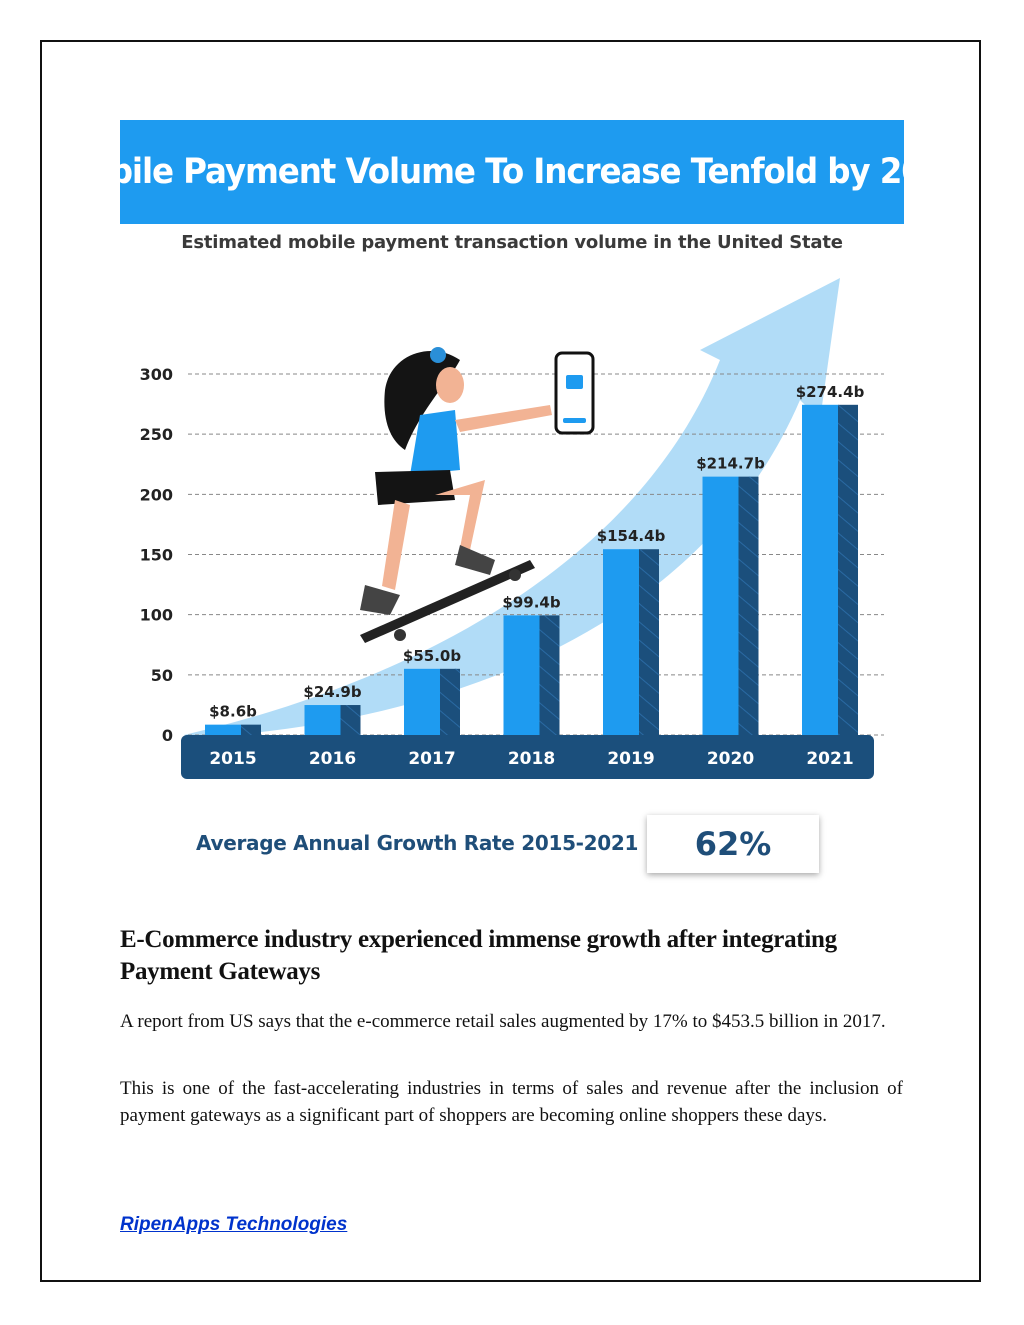 The height and width of the screenshot is (1325, 1024). What do you see at coordinates (332, 692) in the screenshot?
I see `data-label: $24.9b` at bounding box center [332, 692].